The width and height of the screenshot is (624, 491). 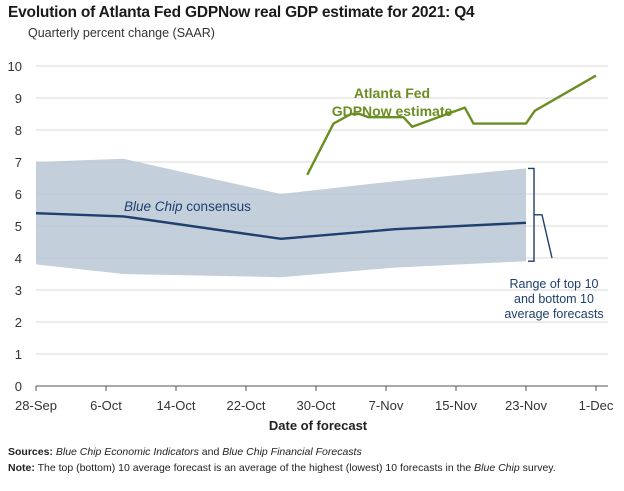 I want to click on x-tick-label: 15-Nov, so click(x=456, y=405).